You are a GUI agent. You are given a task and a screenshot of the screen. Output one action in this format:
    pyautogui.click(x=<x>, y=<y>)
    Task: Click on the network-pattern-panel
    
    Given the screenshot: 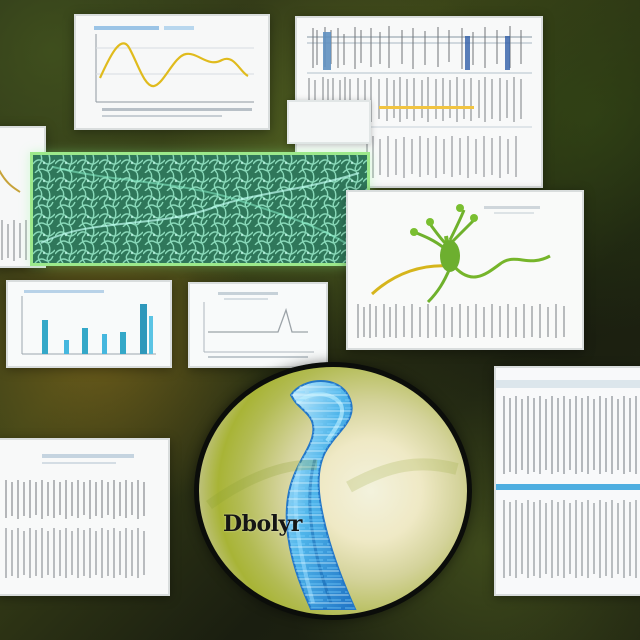 What is the action you would take?
    pyautogui.click(x=200, y=209)
    